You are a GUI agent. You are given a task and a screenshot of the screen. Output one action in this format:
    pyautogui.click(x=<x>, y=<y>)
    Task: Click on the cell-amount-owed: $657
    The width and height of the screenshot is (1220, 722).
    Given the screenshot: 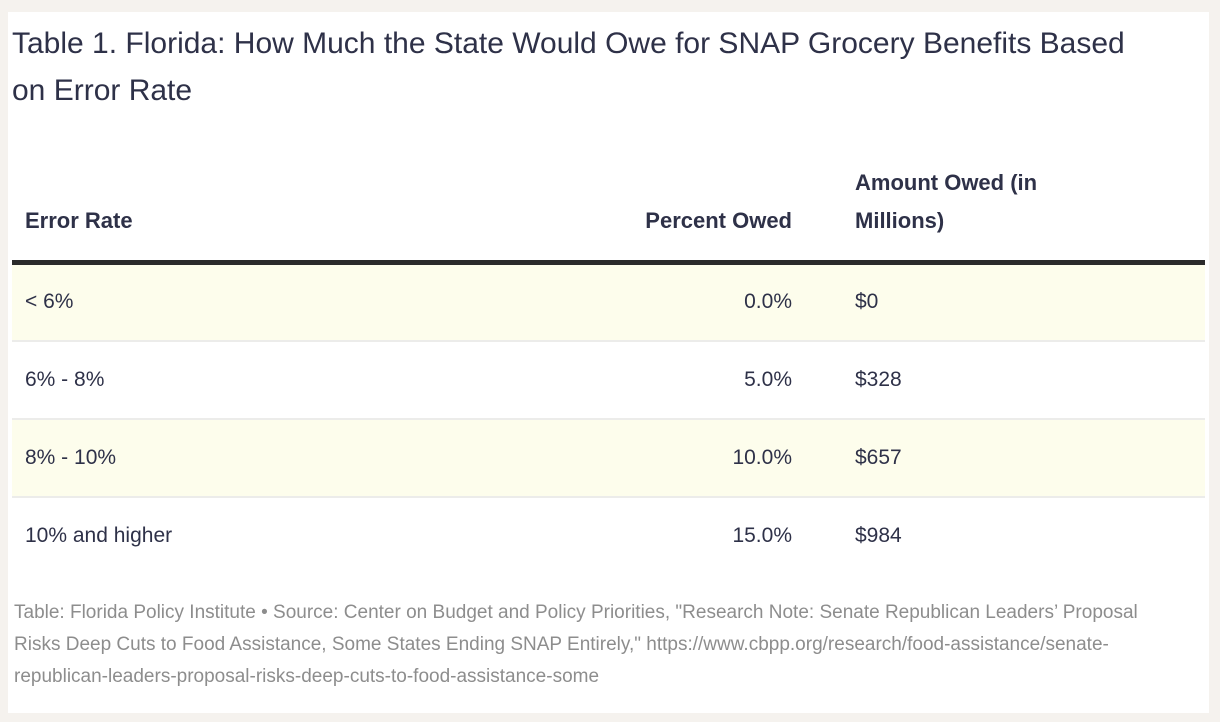 What is the action you would take?
    pyautogui.click(x=878, y=457)
    